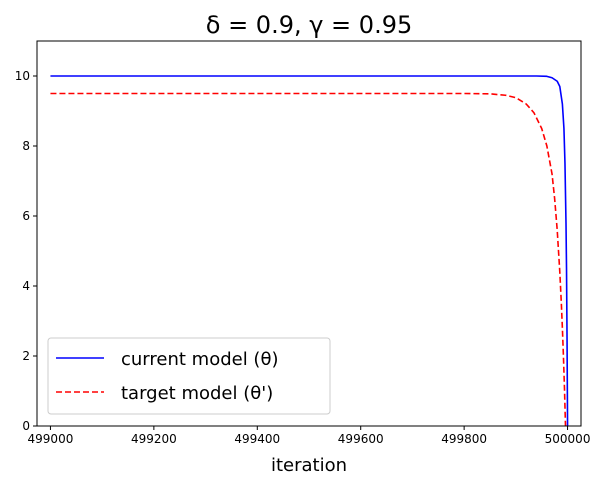  Describe the element at coordinates (26, 356) in the screenshot. I see `y-tick-label: 2` at that location.